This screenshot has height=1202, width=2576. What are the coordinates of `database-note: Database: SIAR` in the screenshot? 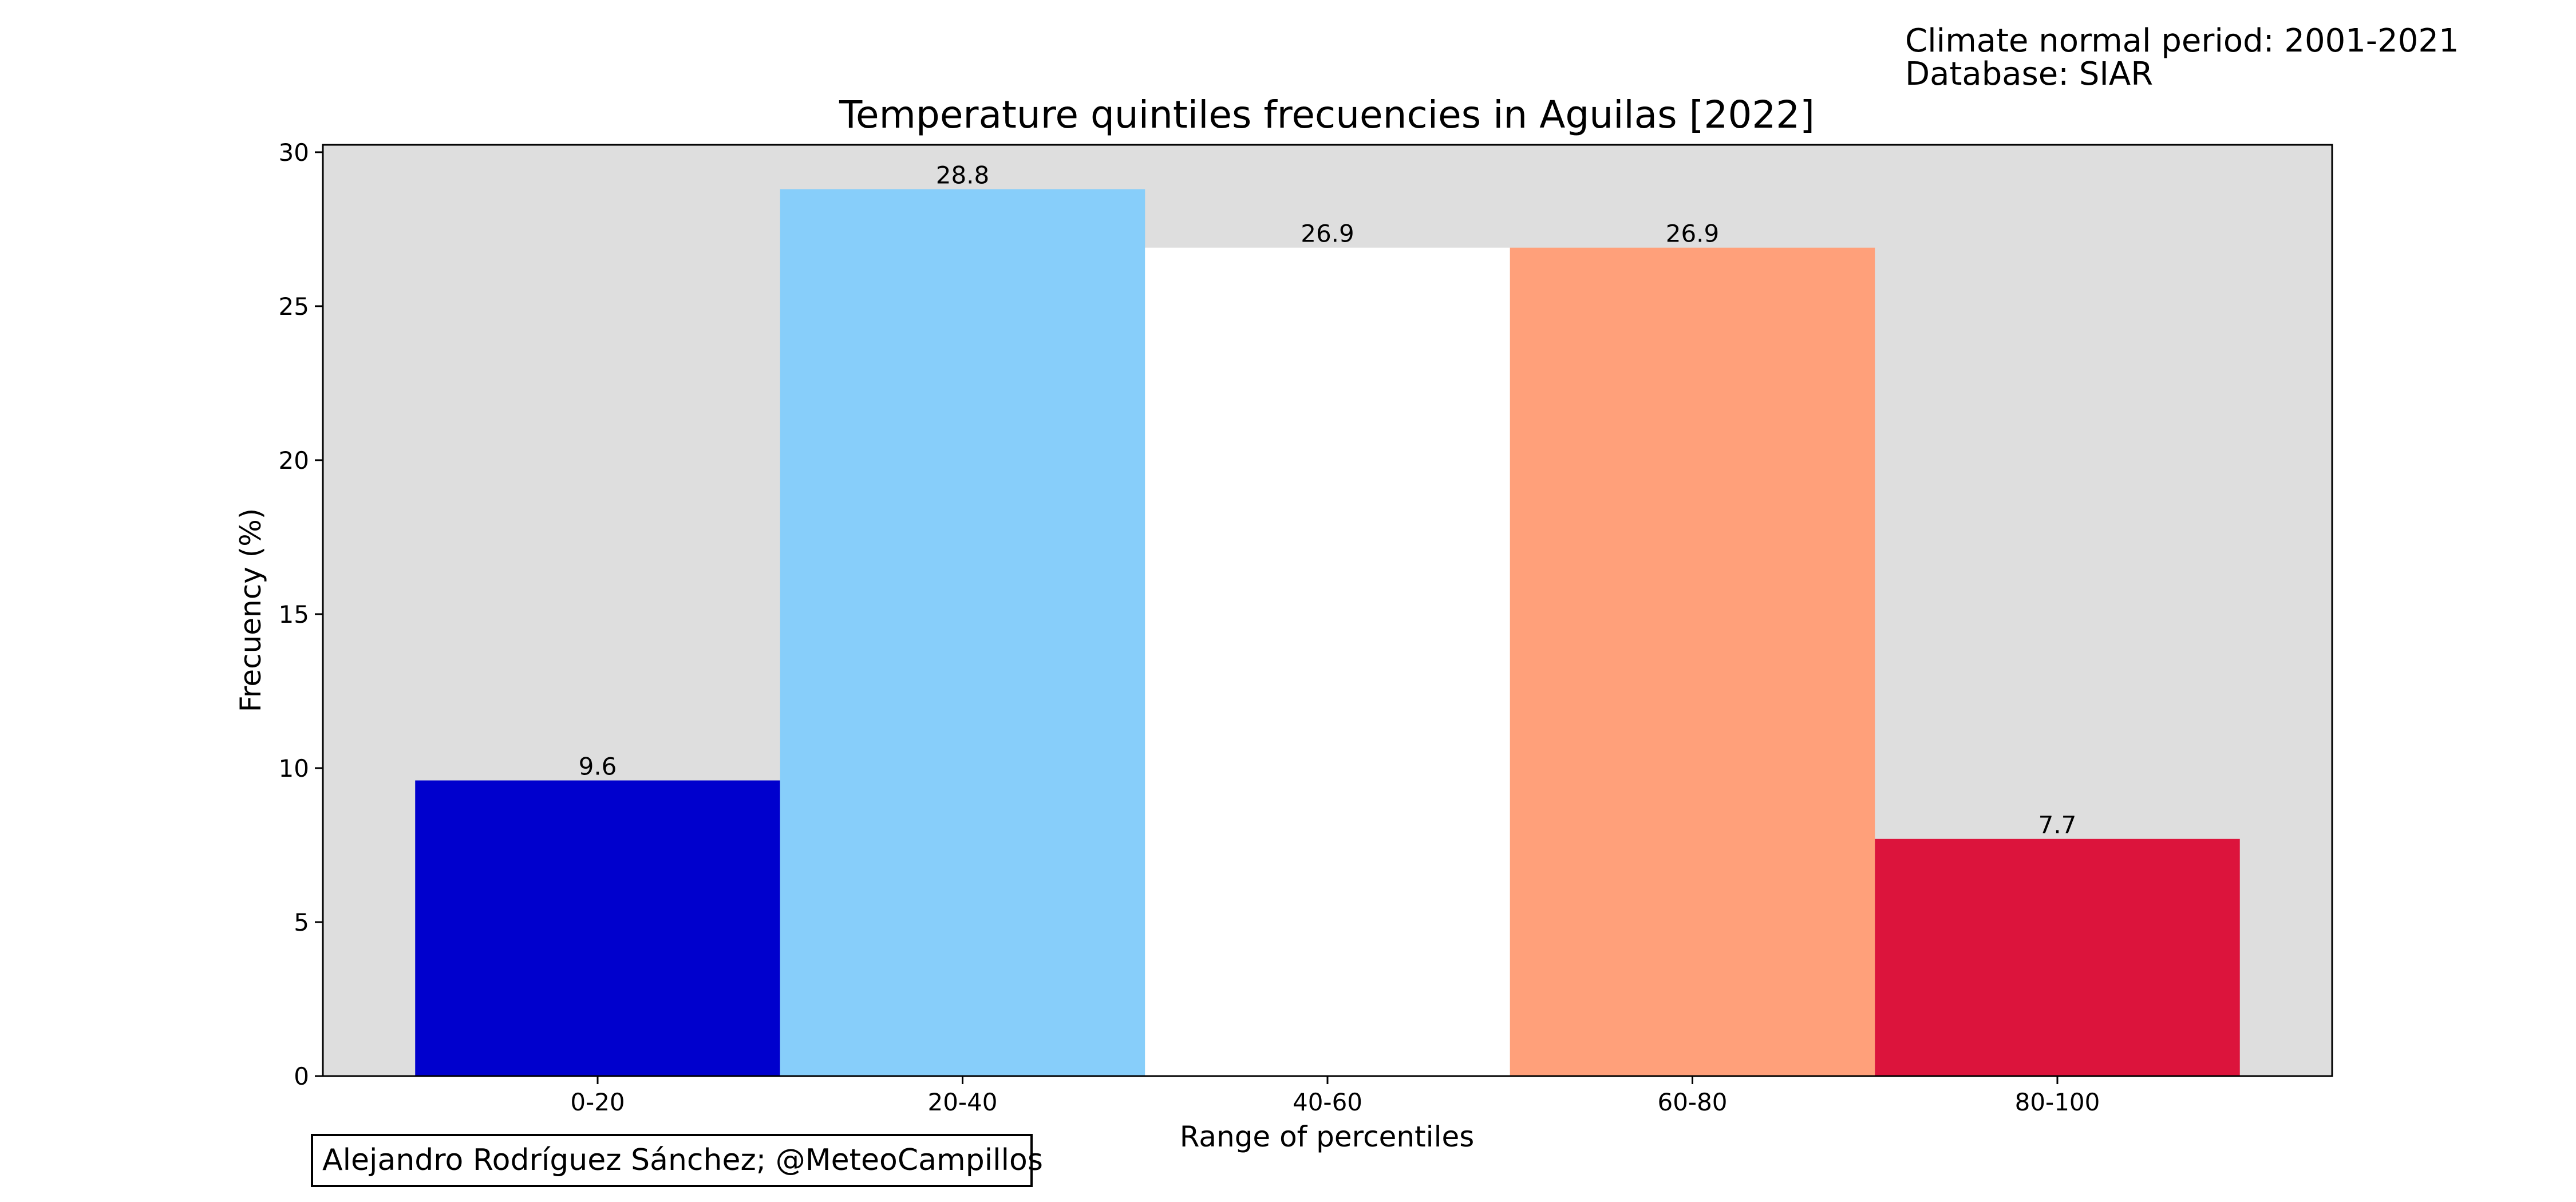 It's located at (2029, 74).